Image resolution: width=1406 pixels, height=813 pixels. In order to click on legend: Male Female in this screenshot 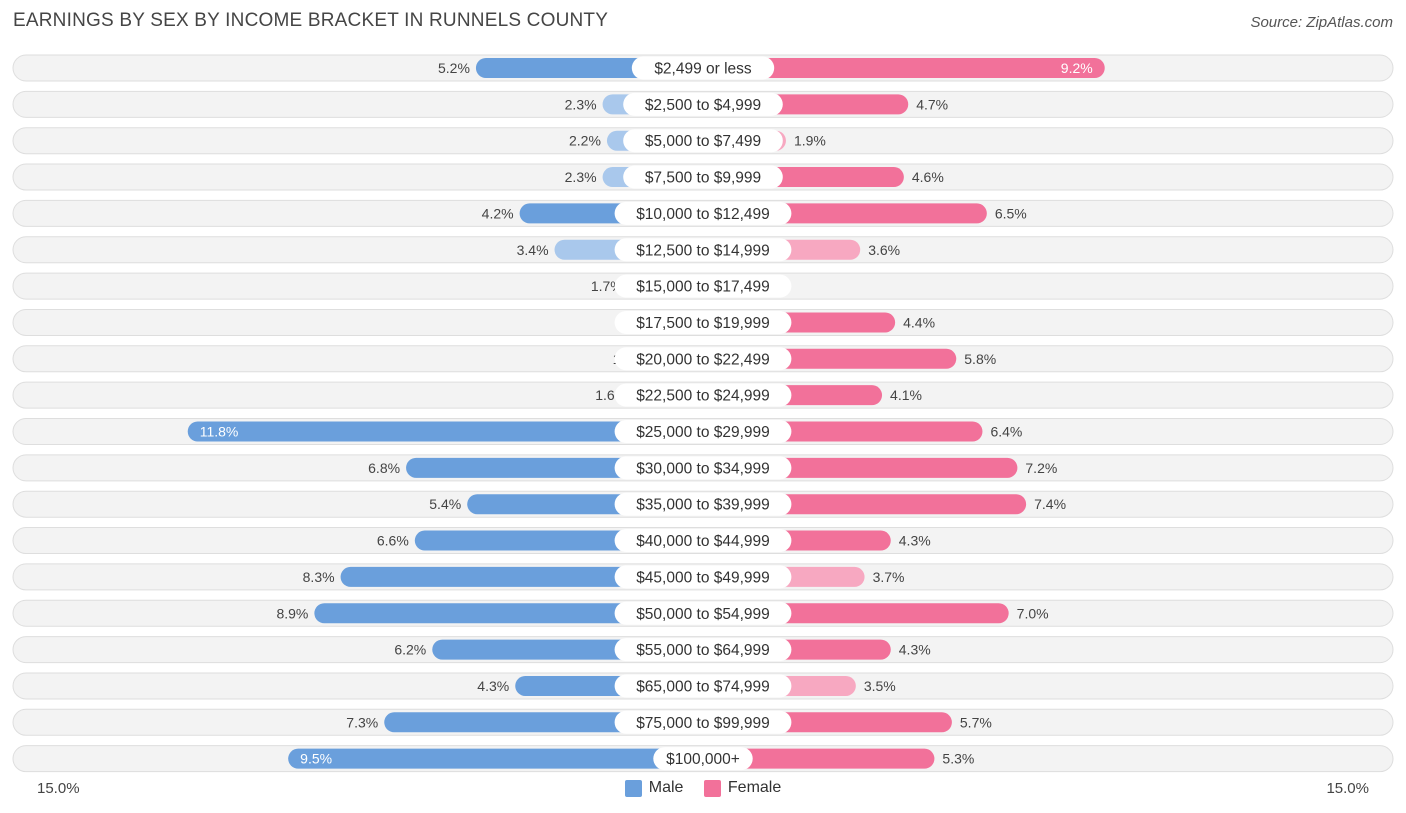, I will do `click(703, 790)`.